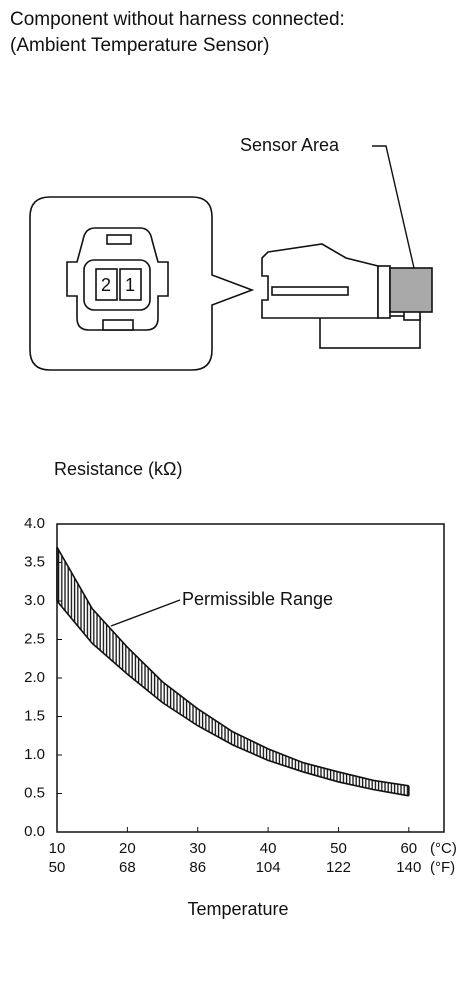 The width and height of the screenshot is (474, 986). I want to click on x-unit: (°C), so click(443, 848).